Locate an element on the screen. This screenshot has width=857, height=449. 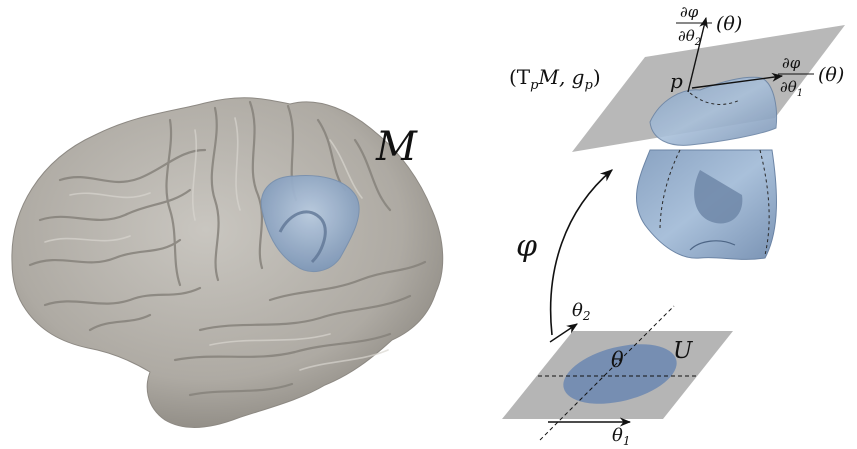
domain-label: U is located at coordinates (683, 351).